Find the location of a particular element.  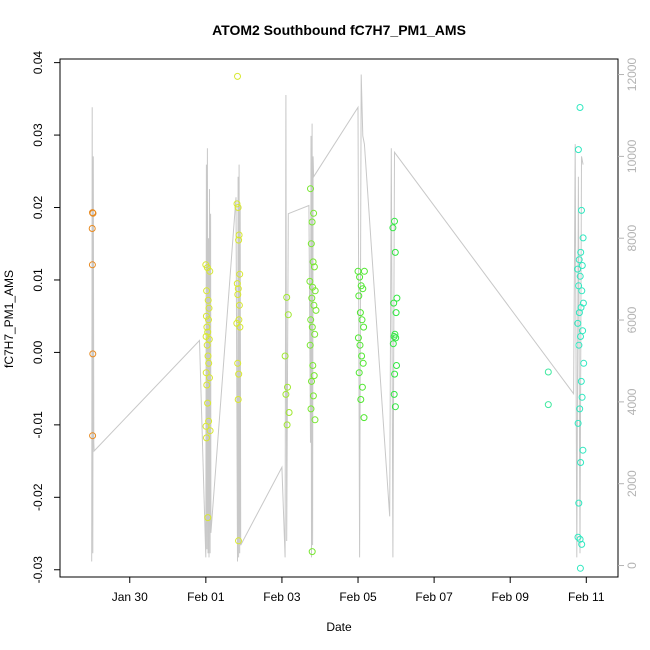

y2-tick-label: 10000 is located at coordinates (632, 156).